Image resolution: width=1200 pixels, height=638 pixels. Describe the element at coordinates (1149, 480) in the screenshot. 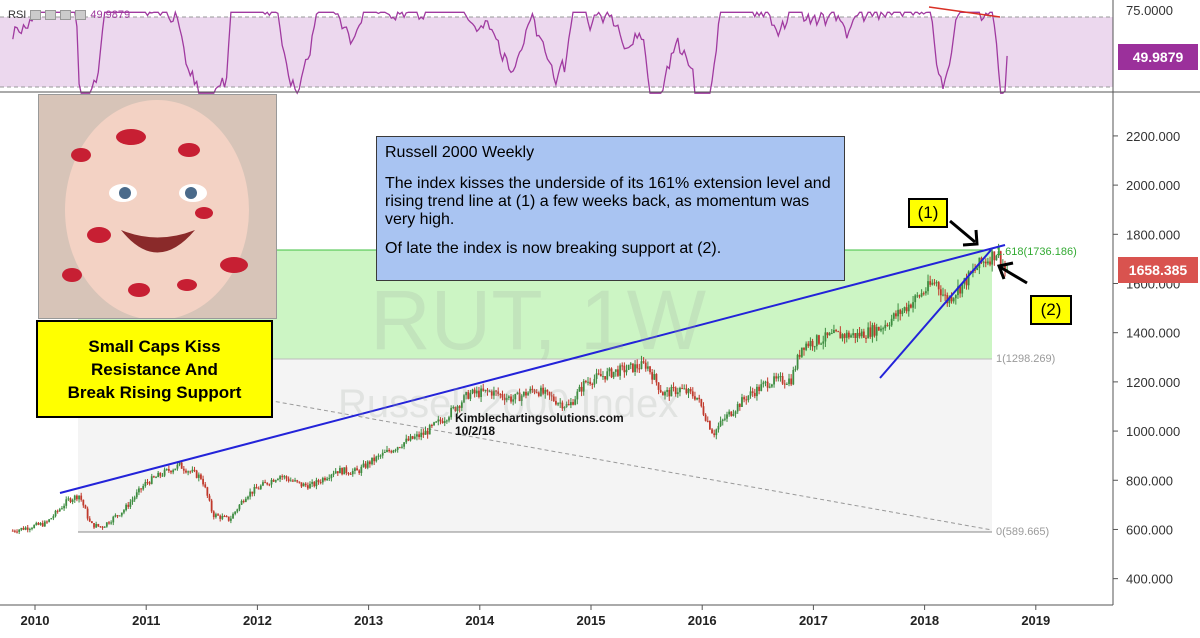

I see `y-tick-label: 800.000` at that location.